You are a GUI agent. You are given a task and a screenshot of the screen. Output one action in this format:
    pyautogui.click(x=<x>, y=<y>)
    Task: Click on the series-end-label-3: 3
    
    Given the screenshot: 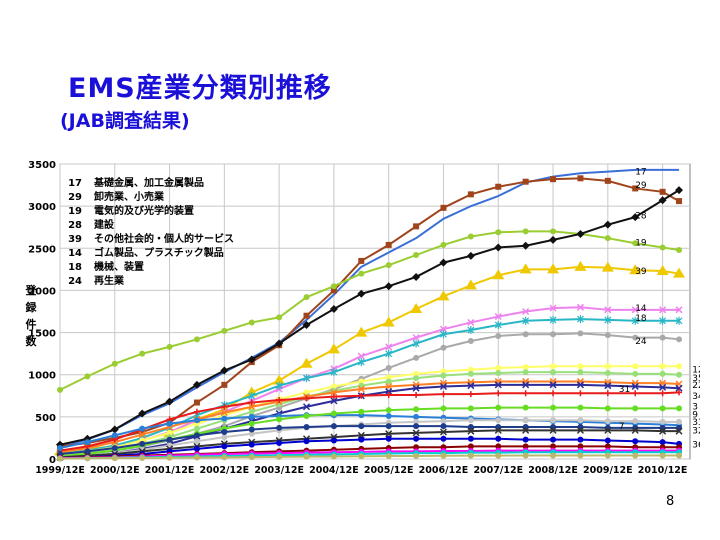 What is the action you would take?
    pyautogui.click(x=695, y=408)
    